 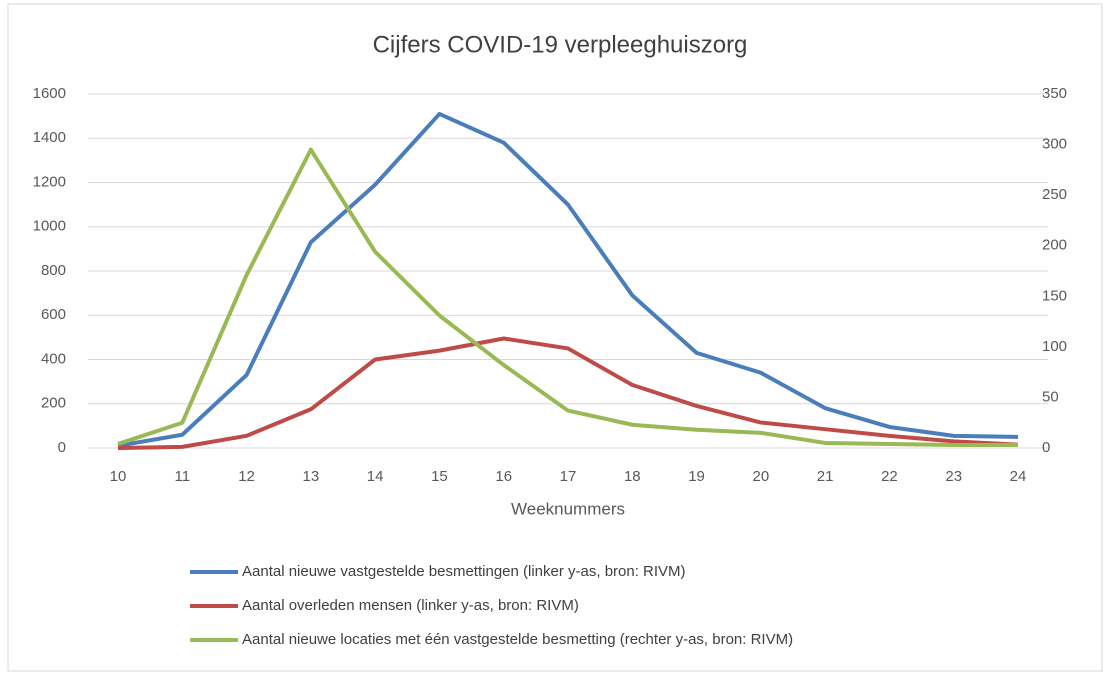 I want to click on x-tick-label: 21, so click(x=825, y=476).